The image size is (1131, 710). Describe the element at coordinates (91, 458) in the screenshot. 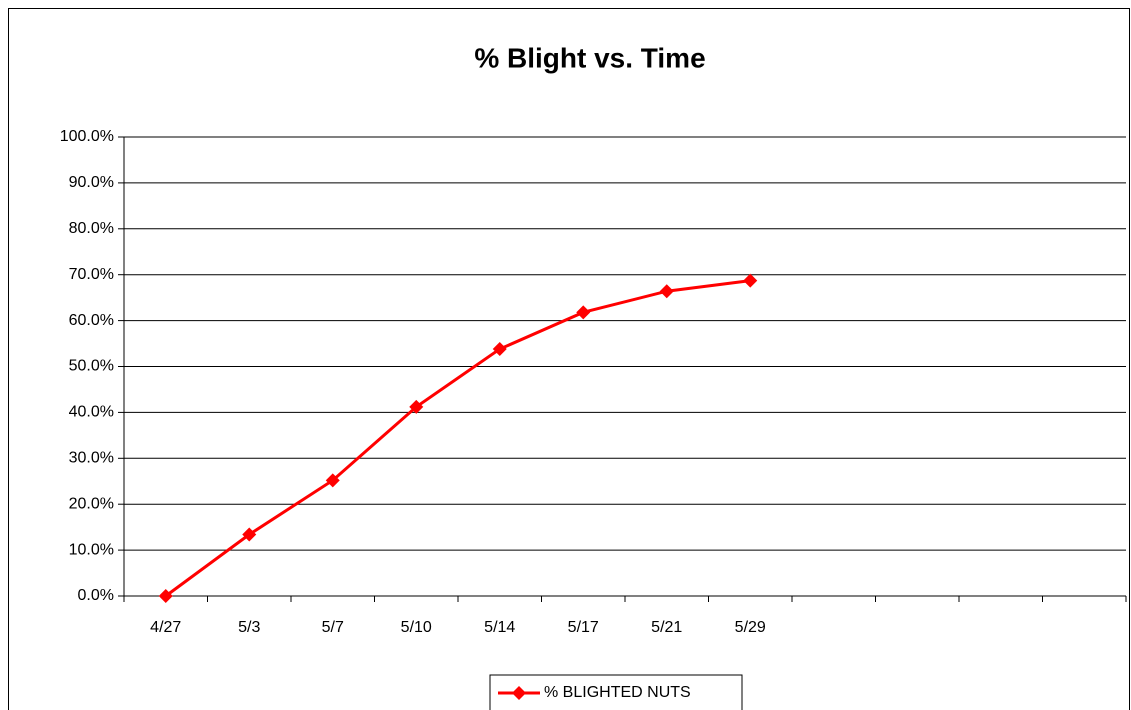

I see `y-tick-label: 30.0%` at that location.